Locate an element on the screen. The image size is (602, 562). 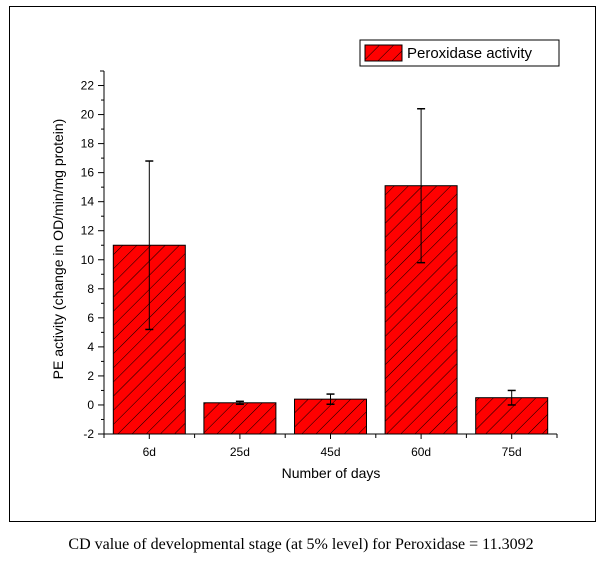
y-ticks-group: -2 0 2 4 6 8 10 12 14 16 18 20 22 is located at coordinates (92, 255).